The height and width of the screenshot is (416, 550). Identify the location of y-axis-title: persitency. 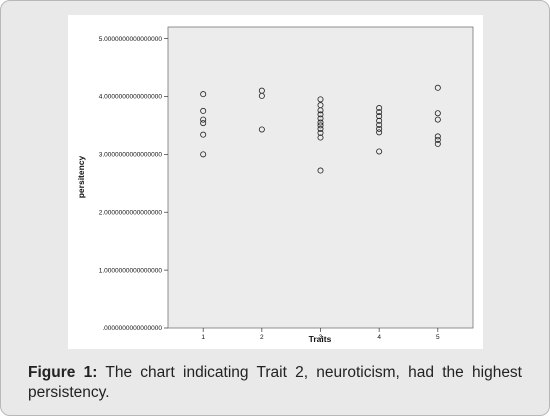
(81, 176).